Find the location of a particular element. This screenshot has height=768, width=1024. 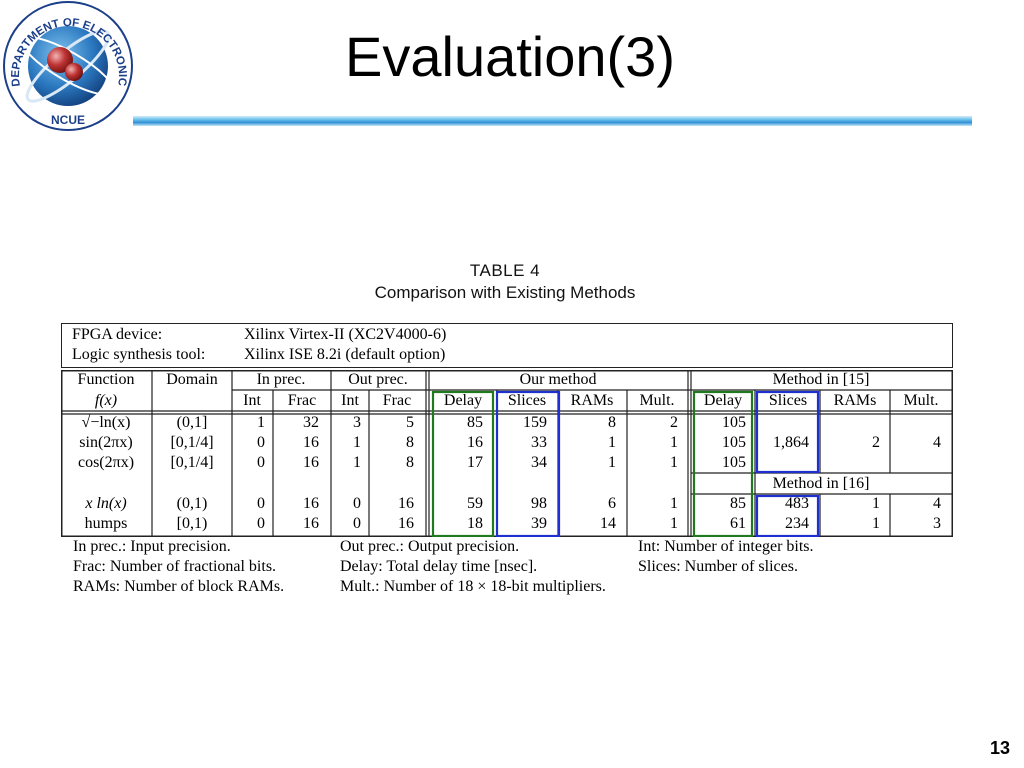

method15-shared-mult: 4 is located at coordinates (937, 442).